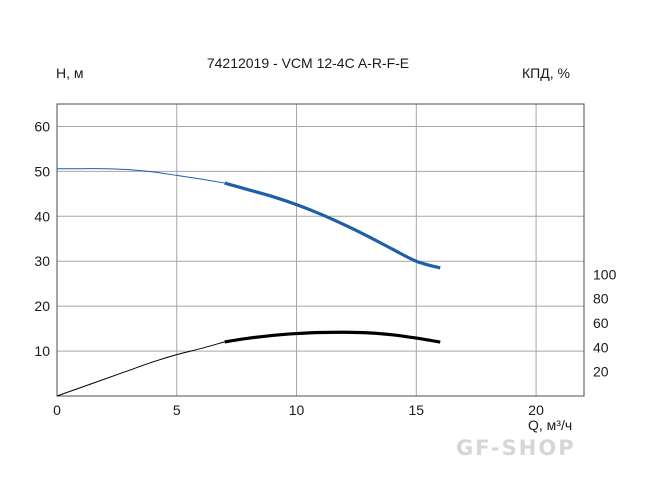 The height and width of the screenshot is (486, 650). I want to click on y2-tick-label: 40, so click(601, 347).